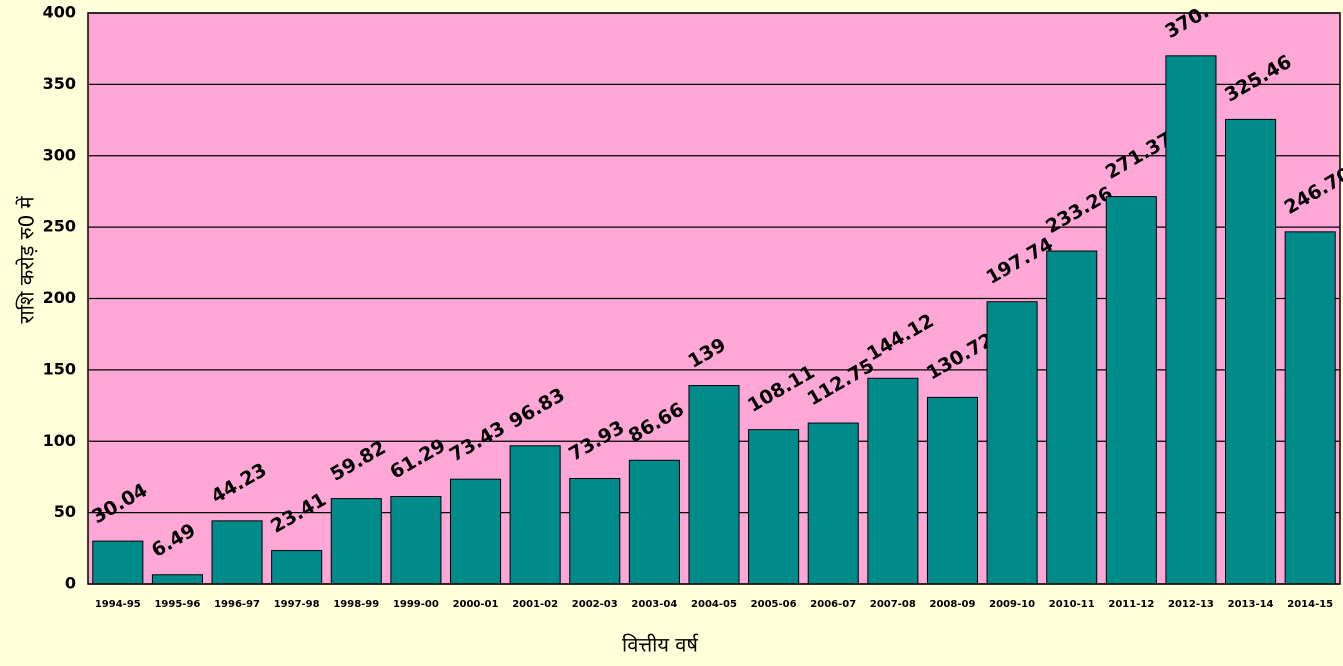 Image resolution: width=1343 pixels, height=666 pixels. What do you see at coordinates (774, 604) in the screenshot?
I see `x-tick-label: 2005-06` at bounding box center [774, 604].